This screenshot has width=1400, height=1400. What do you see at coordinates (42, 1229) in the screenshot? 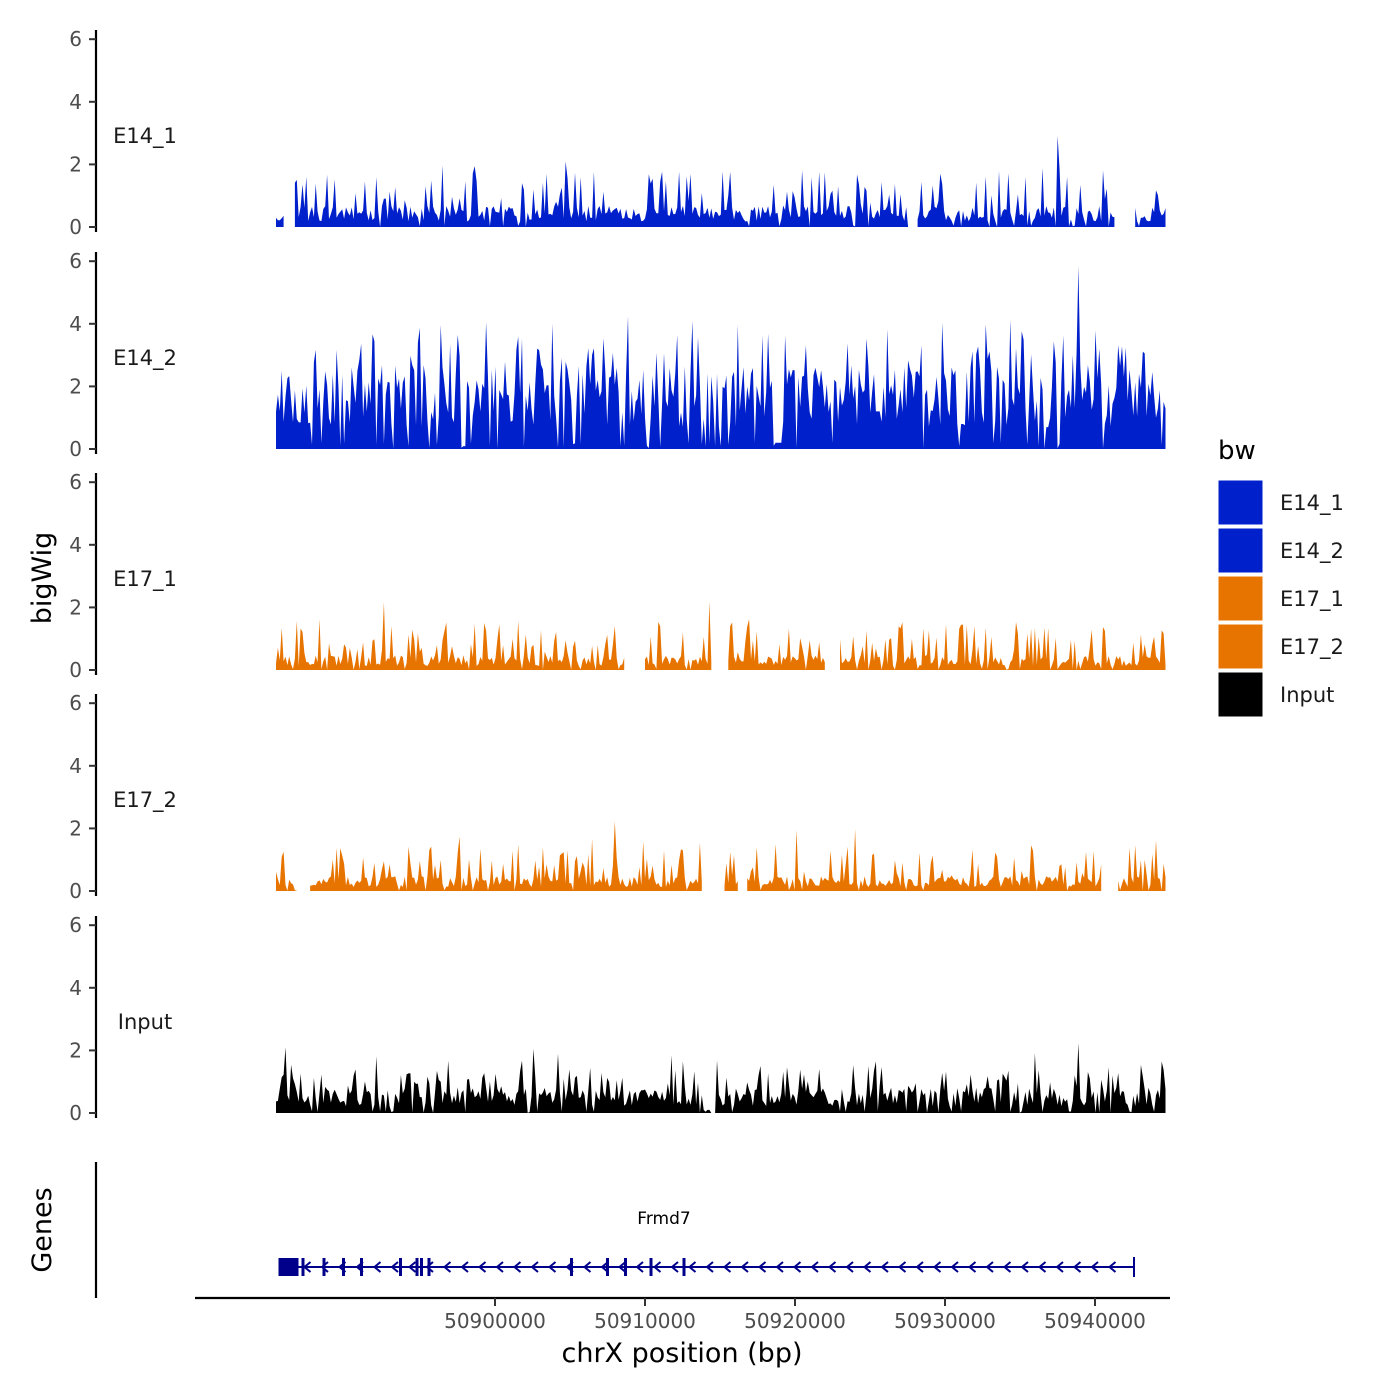
I see `gene-panel-title: Genes` at bounding box center [42, 1229].